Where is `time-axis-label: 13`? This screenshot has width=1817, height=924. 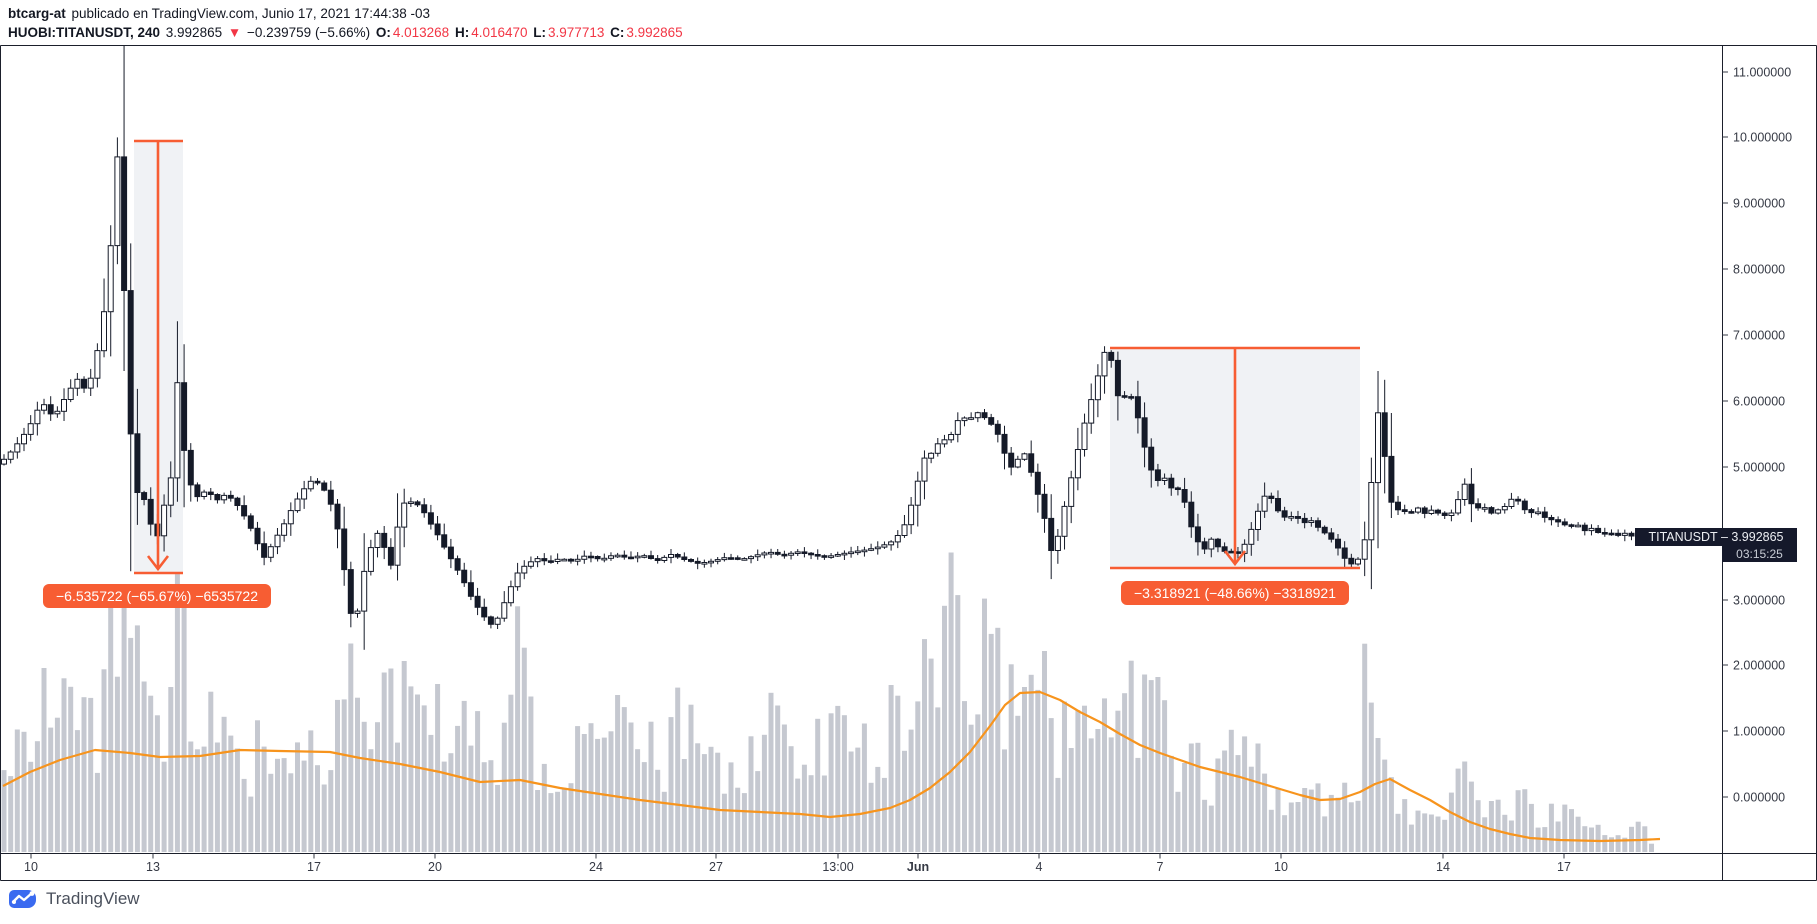 time-axis-label: 13 is located at coordinates (153, 867).